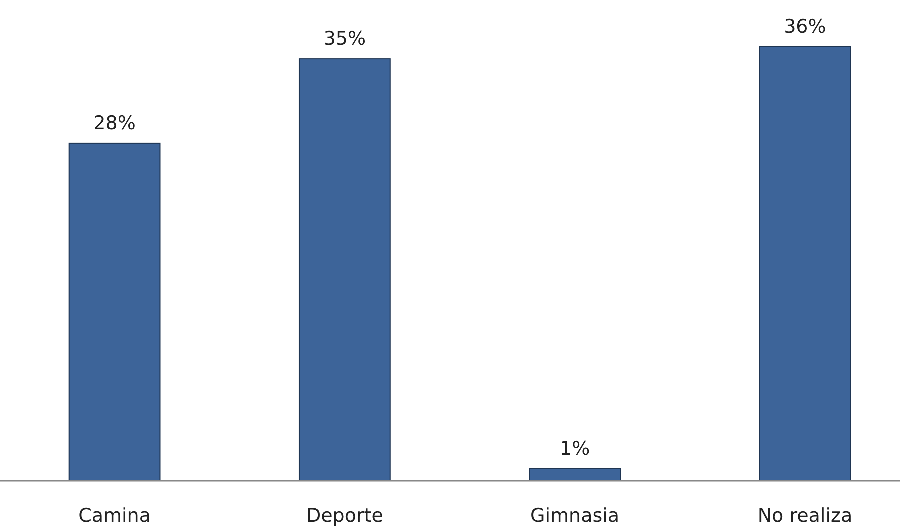 The height and width of the screenshot is (528, 900). What do you see at coordinates (115, 123) in the screenshot?
I see `data-label: 28%` at bounding box center [115, 123].